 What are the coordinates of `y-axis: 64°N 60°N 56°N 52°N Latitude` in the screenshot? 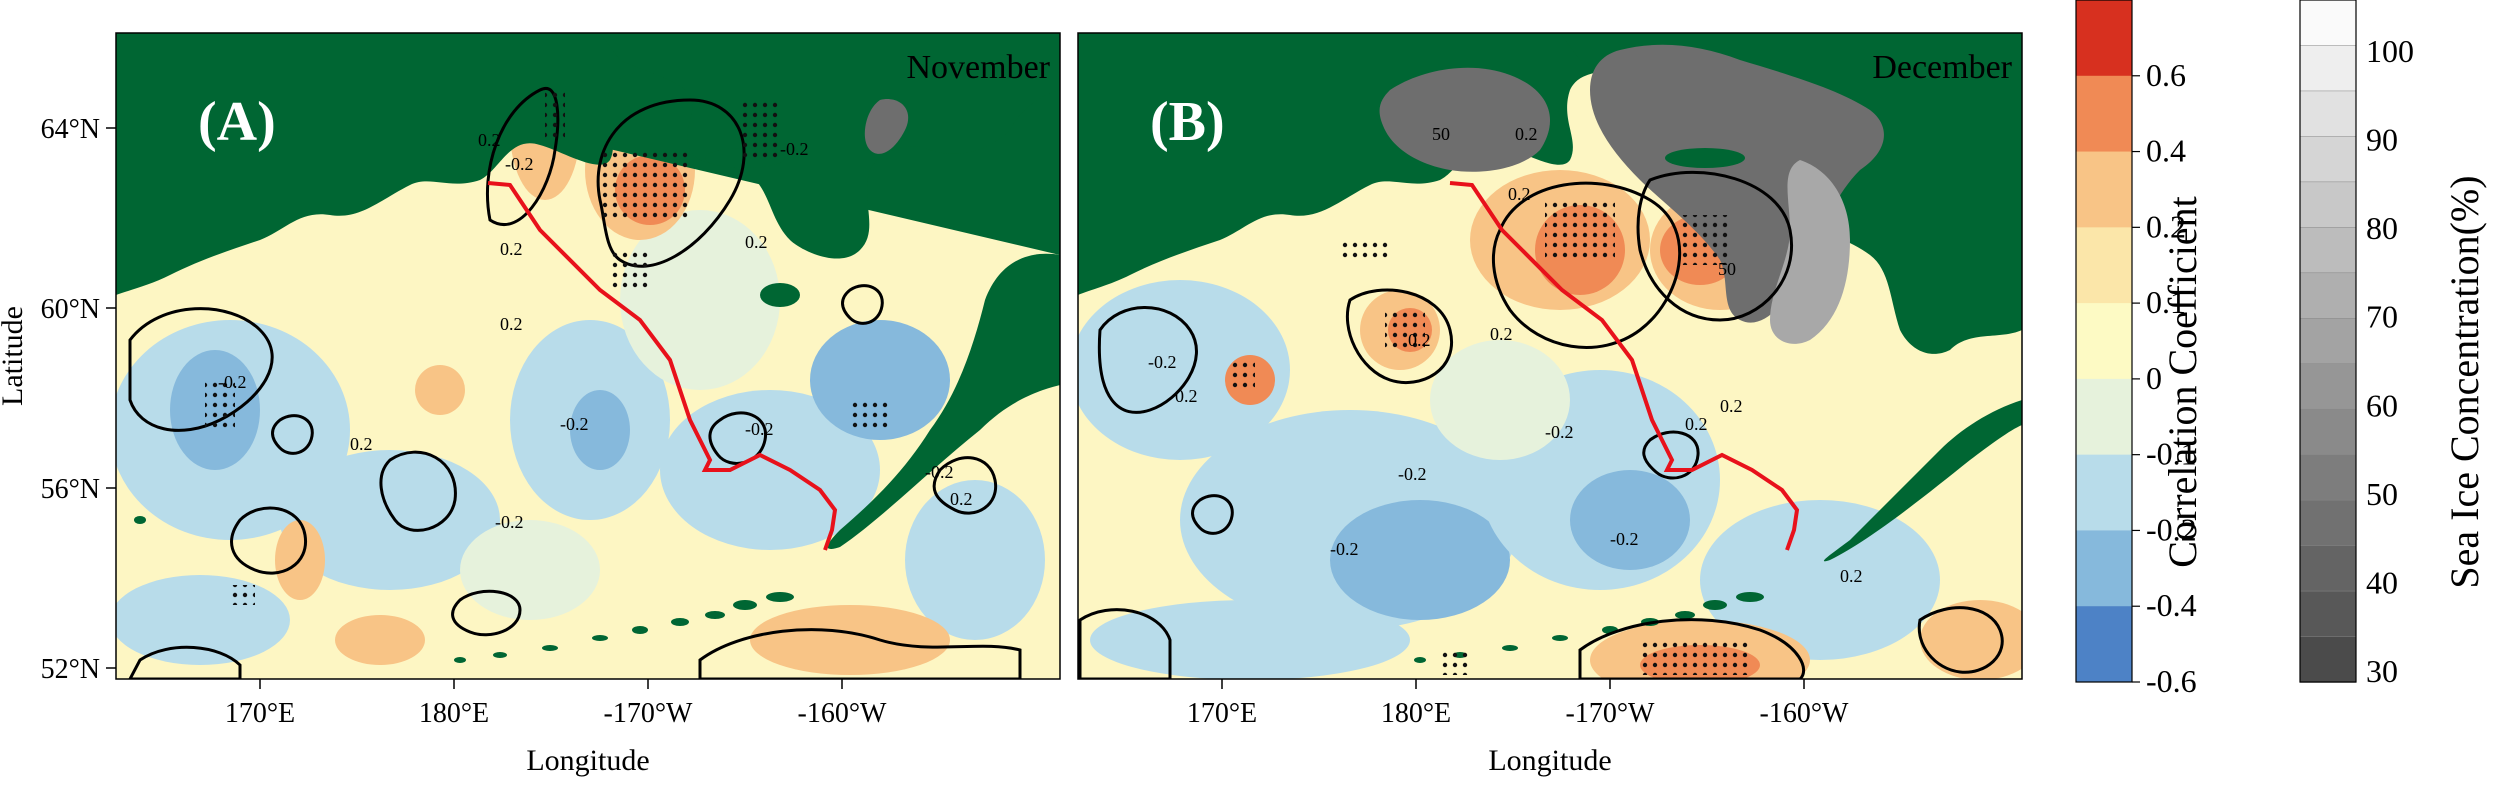 It's located at (58, 399).